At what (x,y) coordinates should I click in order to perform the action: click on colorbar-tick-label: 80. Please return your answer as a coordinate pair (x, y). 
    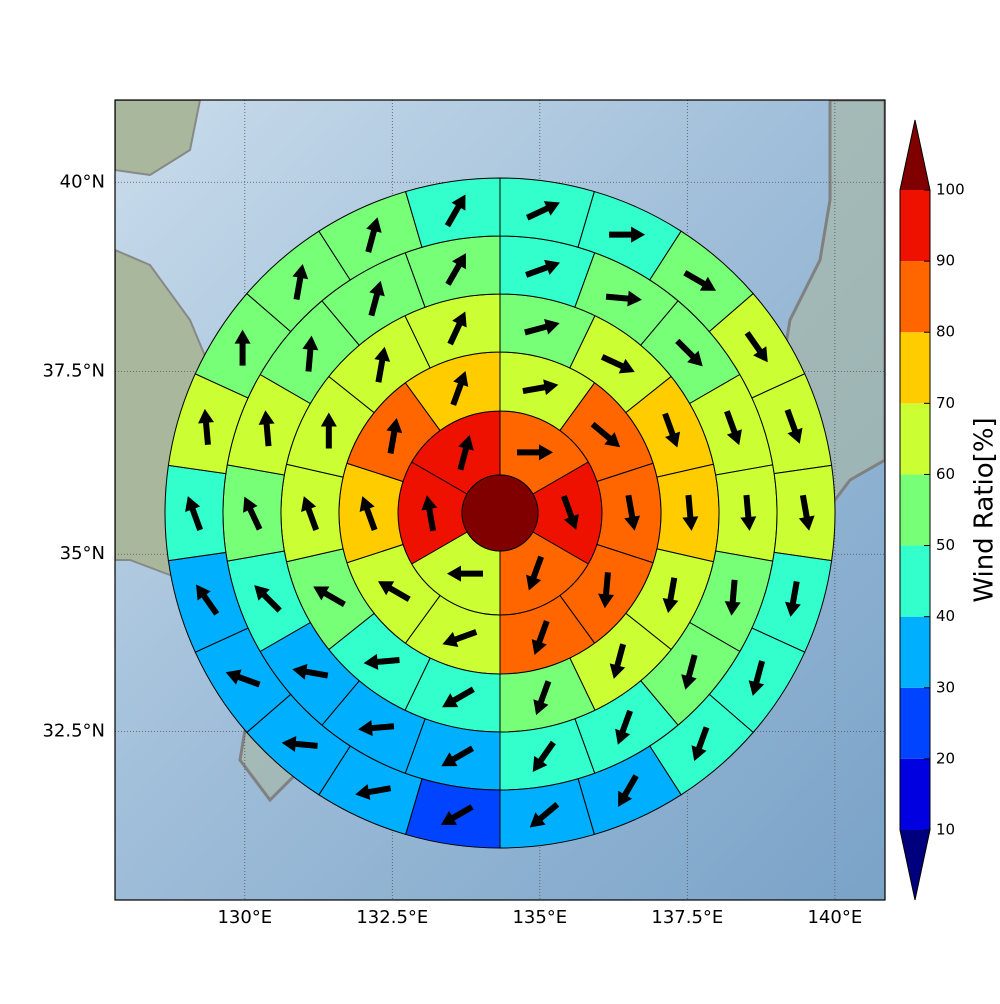
    Looking at the image, I should click on (945, 332).